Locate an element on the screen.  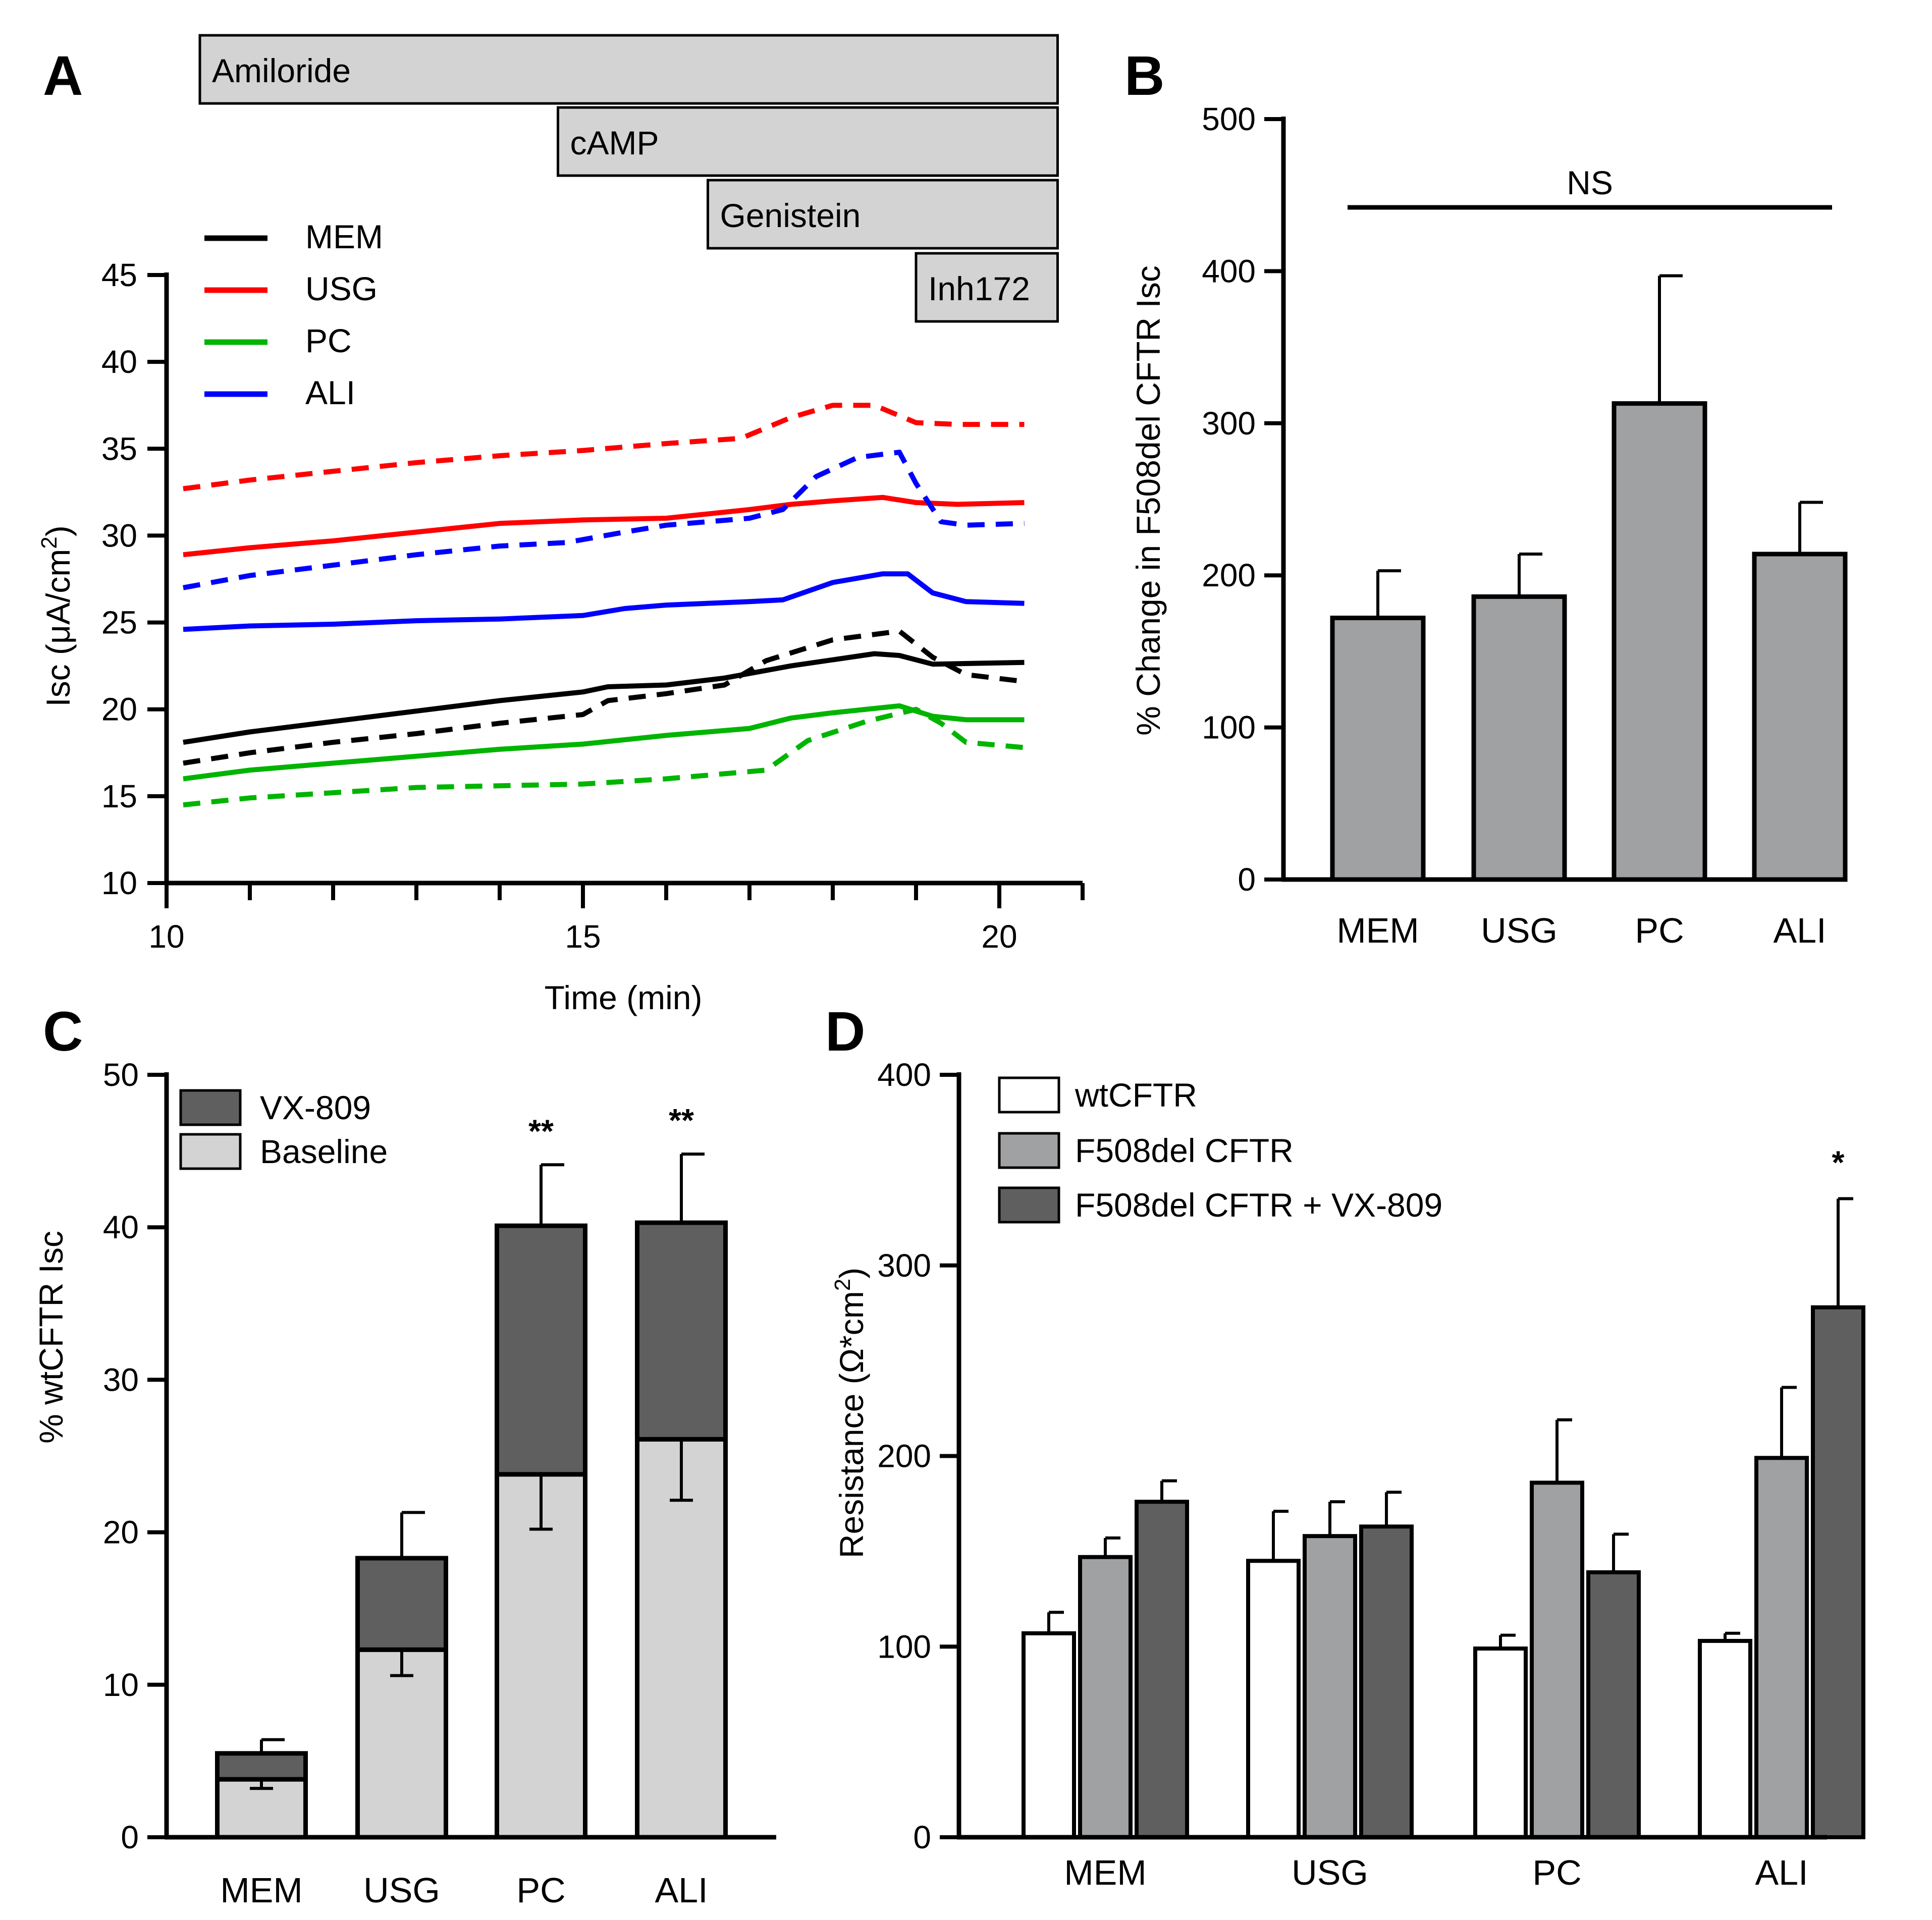
panel-label-a: A is located at coordinates (63, 76).